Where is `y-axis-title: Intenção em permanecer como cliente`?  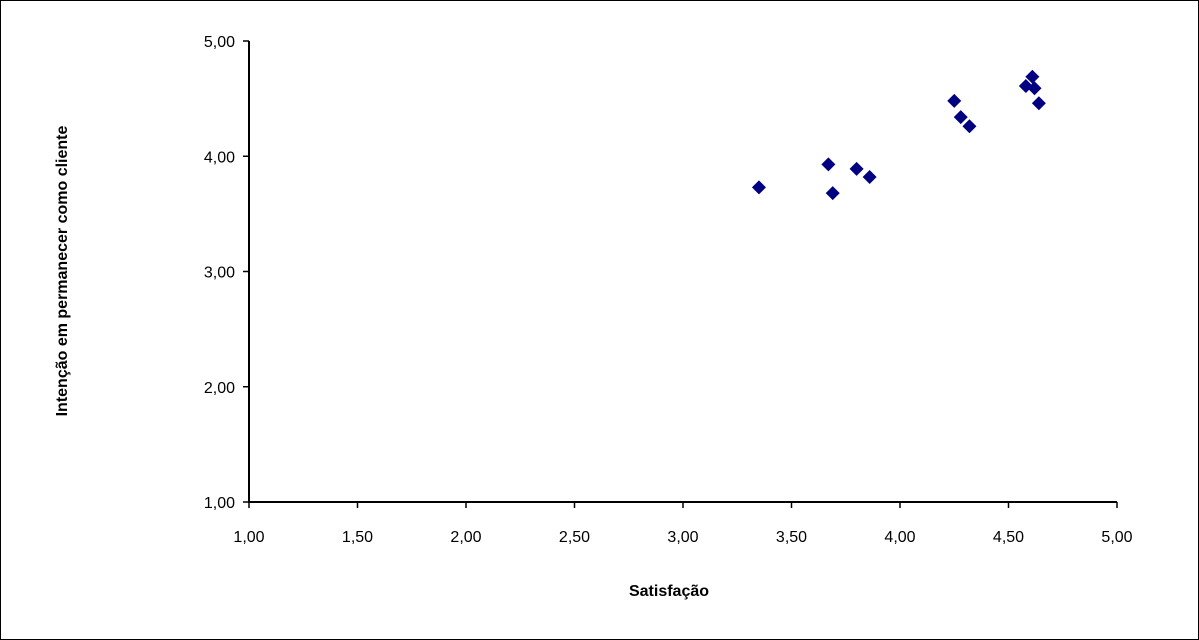 y-axis-title: Intenção em permanecer como cliente is located at coordinates (62, 271).